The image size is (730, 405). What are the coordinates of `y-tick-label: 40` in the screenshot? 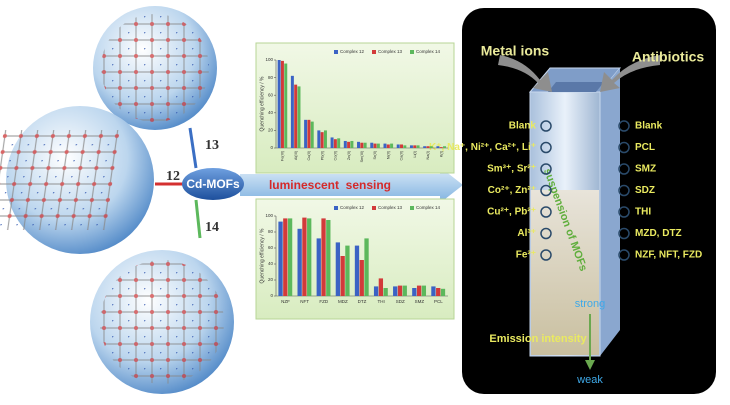 It's located at (271, 112).